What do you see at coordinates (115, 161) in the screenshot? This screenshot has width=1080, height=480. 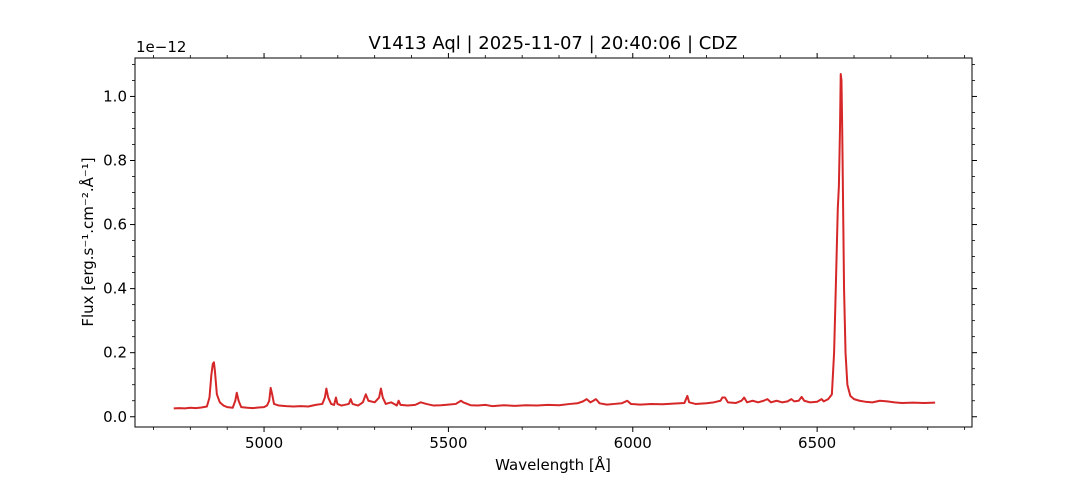 I see `y-tick-label: 0.8` at bounding box center [115, 161].